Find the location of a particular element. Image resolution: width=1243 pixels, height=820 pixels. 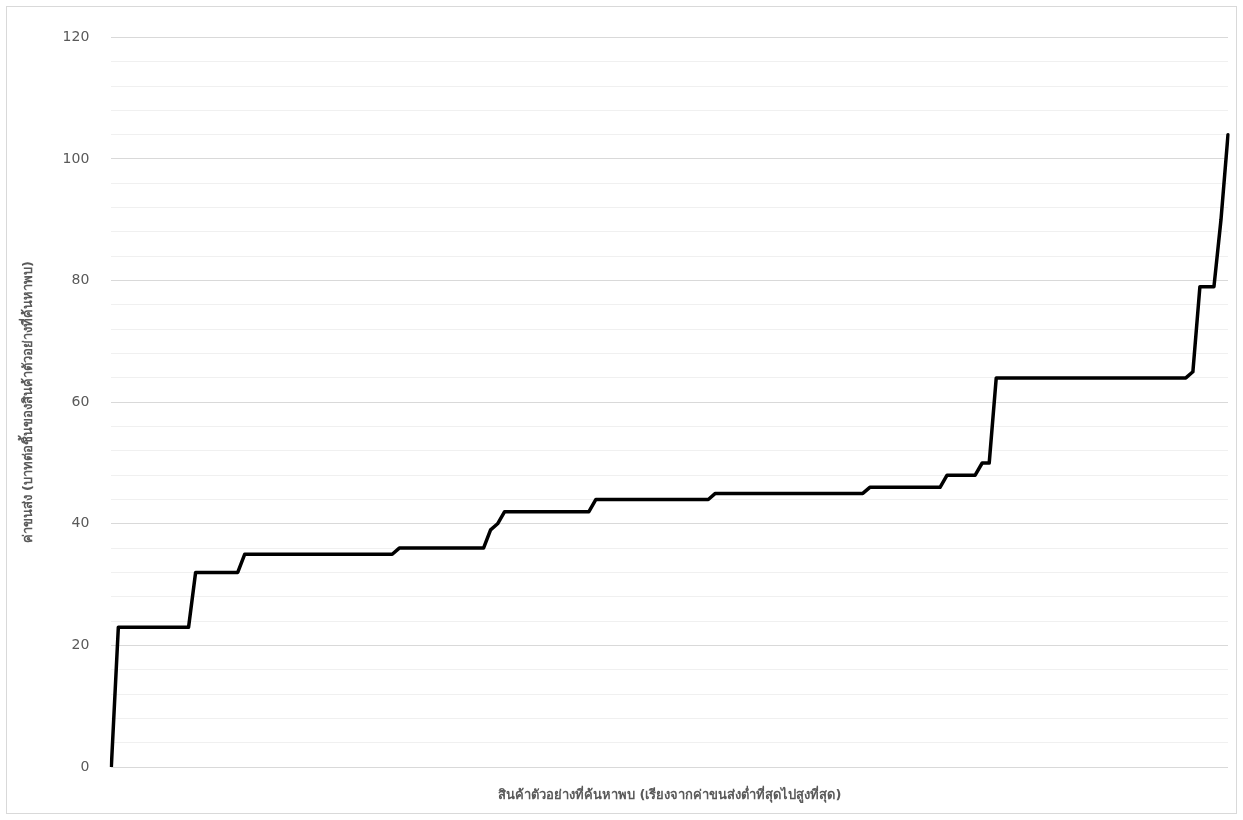

y-tick-label: 60 is located at coordinates (80, 400).